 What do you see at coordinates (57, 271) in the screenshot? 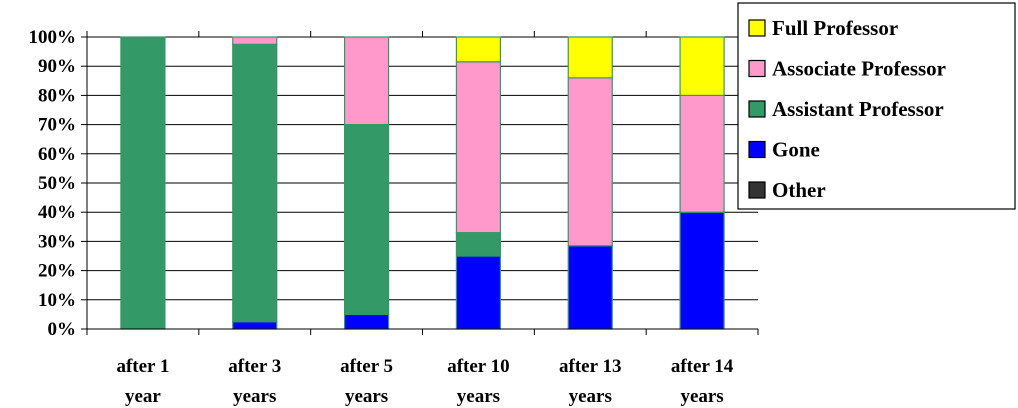
I see `y-tick-label: 20%` at bounding box center [57, 271].